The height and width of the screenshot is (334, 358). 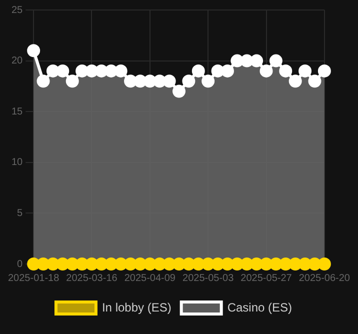 What do you see at coordinates (17, 112) in the screenshot?
I see `y-tick-label: 15` at bounding box center [17, 112].